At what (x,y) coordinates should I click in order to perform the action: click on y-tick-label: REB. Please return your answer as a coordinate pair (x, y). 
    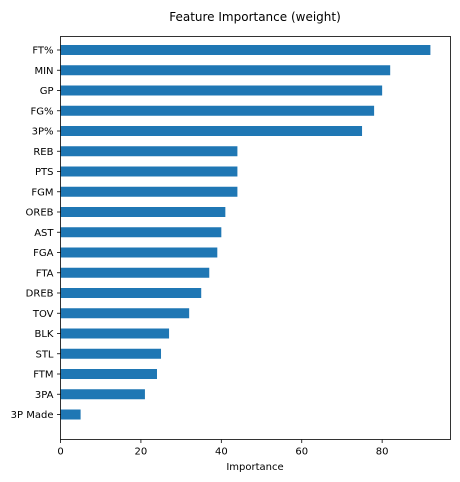
    Looking at the image, I should click on (43, 152).